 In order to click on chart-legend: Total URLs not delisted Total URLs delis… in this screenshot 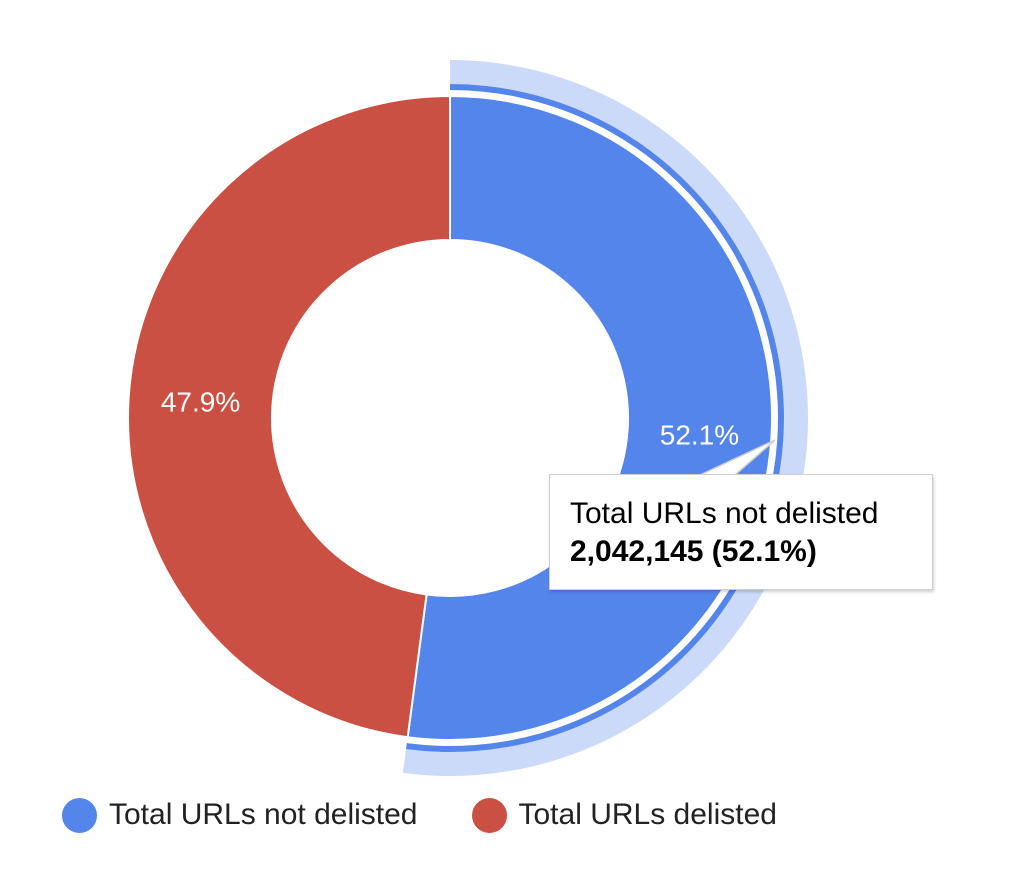, I will do `click(446, 815)`.